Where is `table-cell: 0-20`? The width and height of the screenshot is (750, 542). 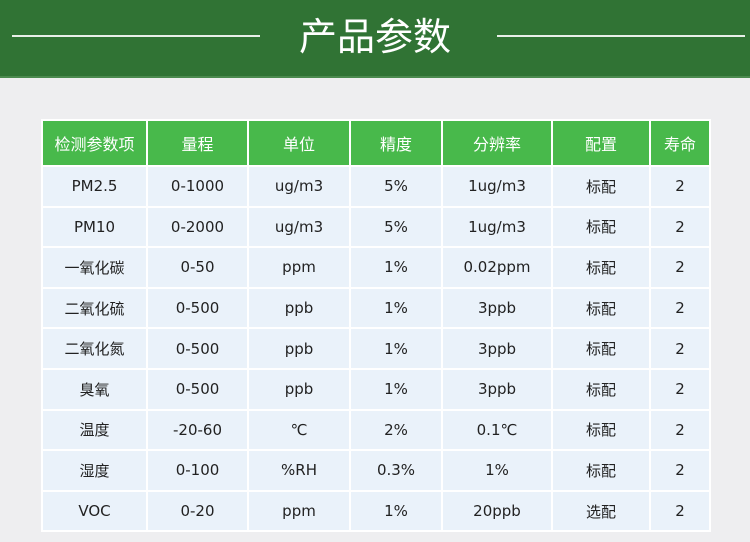
table-cell: 0-20 is located at coordinates (197, 511).